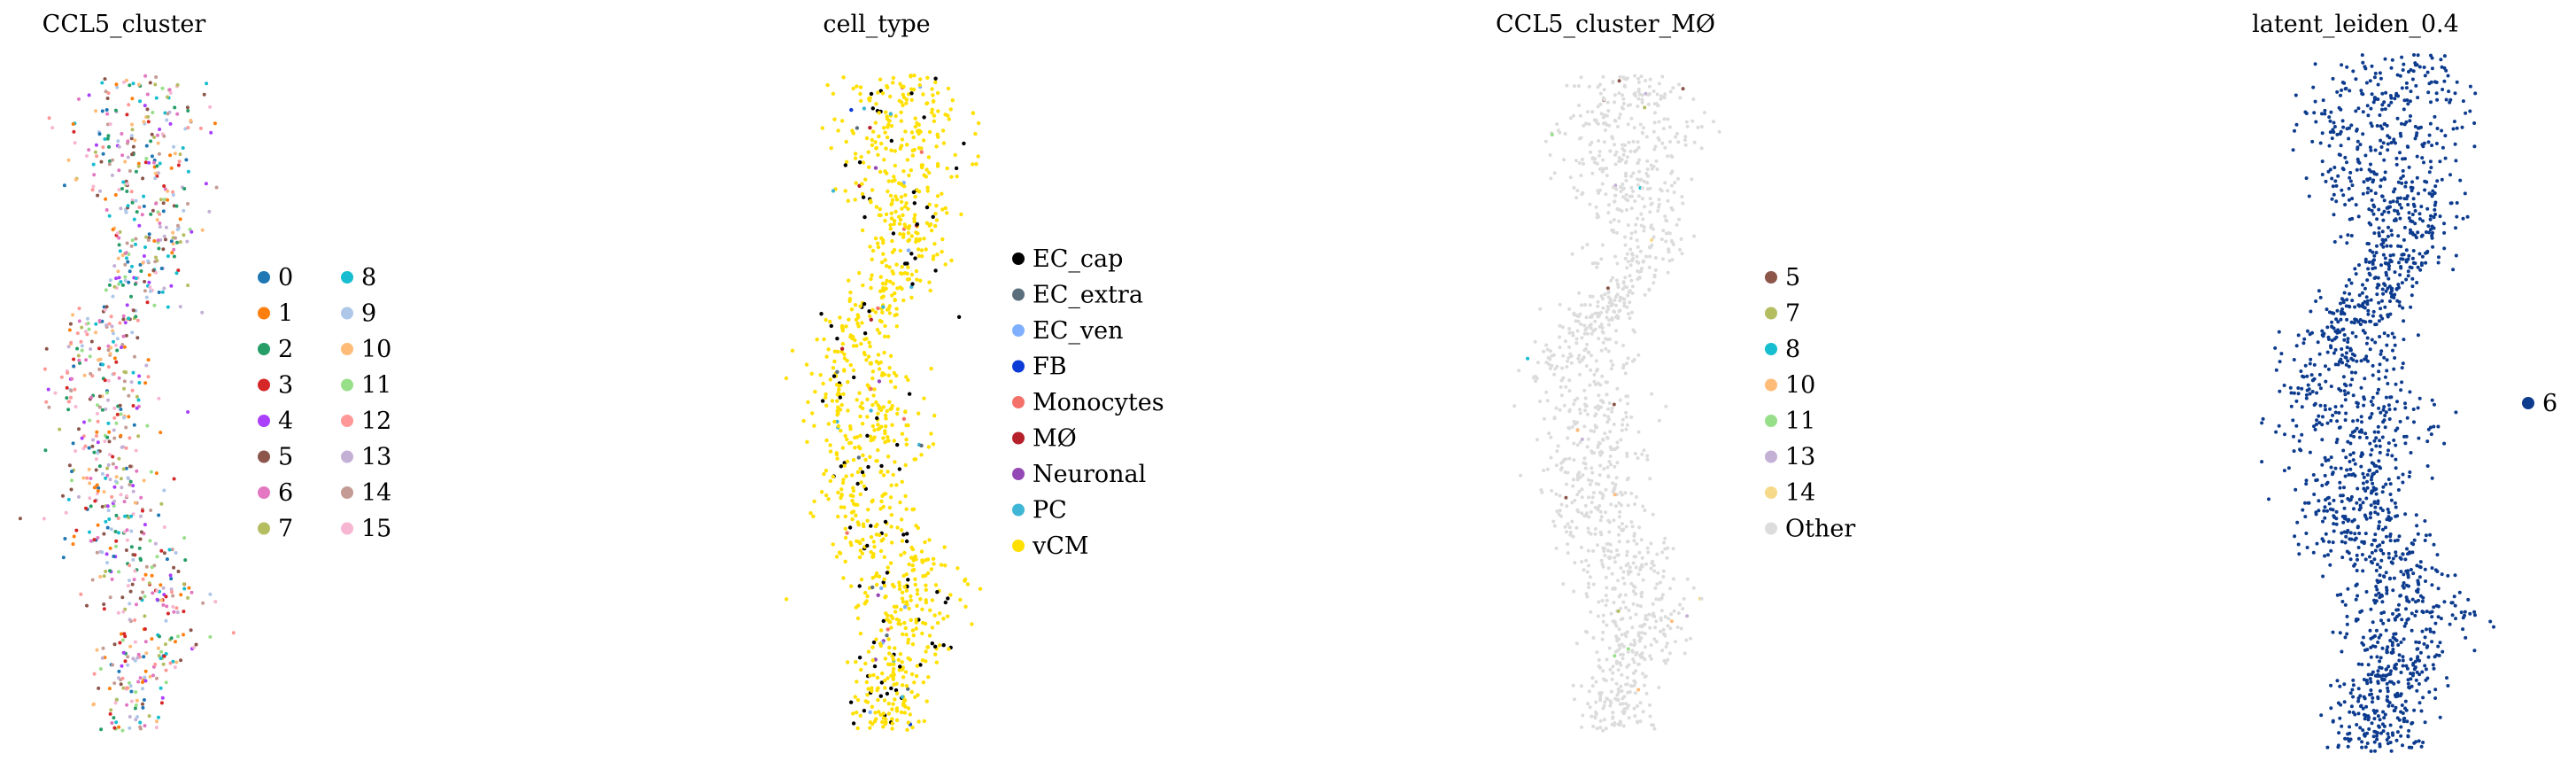 The width and height of the screenshot is (2576, 777). I want to click on legend-label: 11, so click(1800, 421).